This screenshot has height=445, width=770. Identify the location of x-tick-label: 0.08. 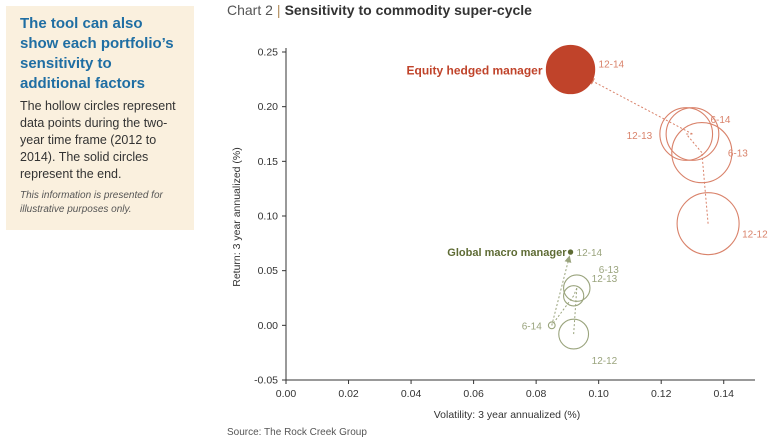
(536, 394).